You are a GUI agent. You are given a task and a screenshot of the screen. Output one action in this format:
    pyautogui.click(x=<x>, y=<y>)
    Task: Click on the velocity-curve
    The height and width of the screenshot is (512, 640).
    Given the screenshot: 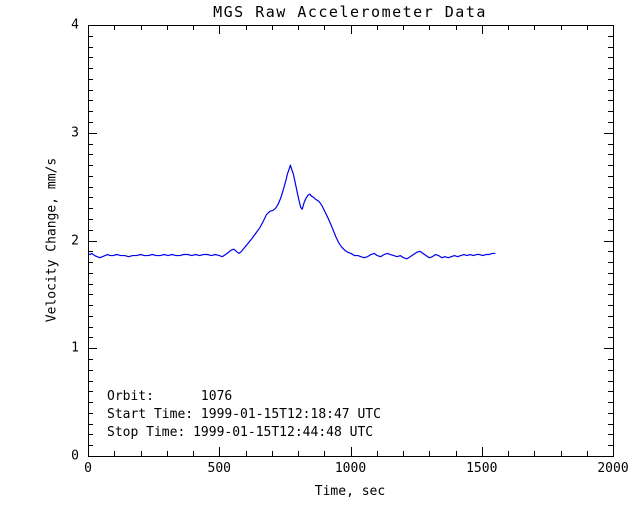 What is the action you would take?
    pyautogui.click(x=291, y=212)
    